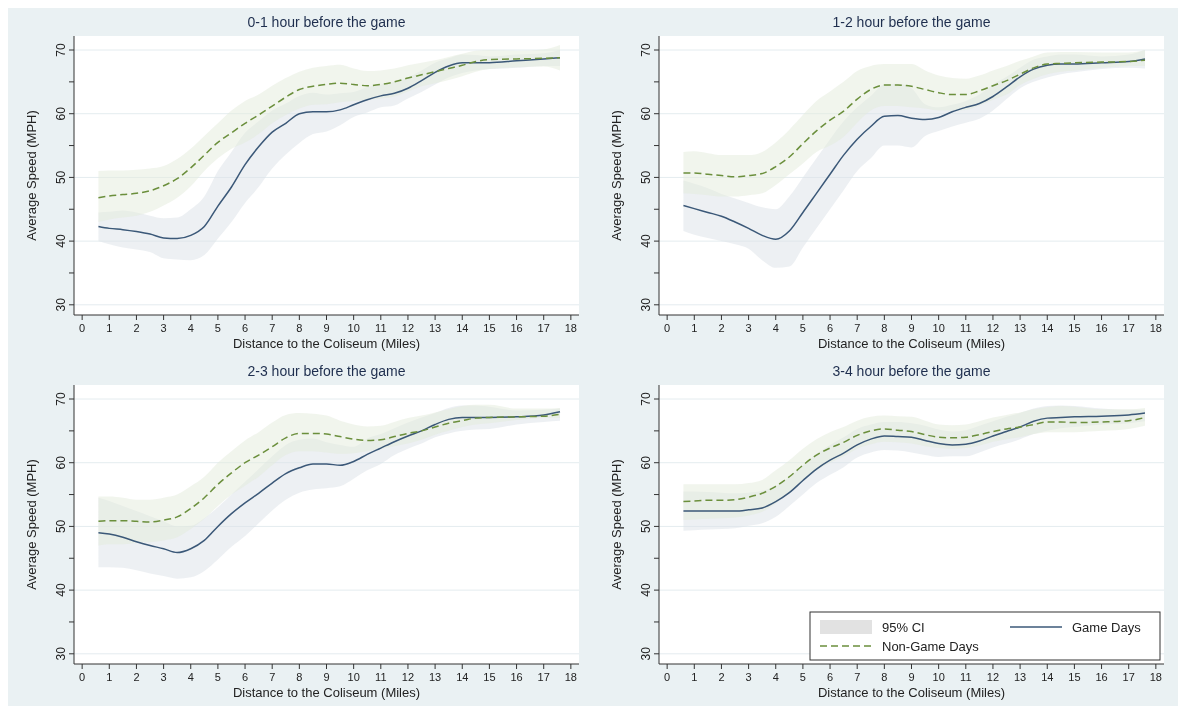 The width and height of the screenshot is (1186, 715). What do you see at coordinates (326, 371) in the screenshot?
I see `chart-title: 2-3 hour before the game` at bounding box center [326, 371].